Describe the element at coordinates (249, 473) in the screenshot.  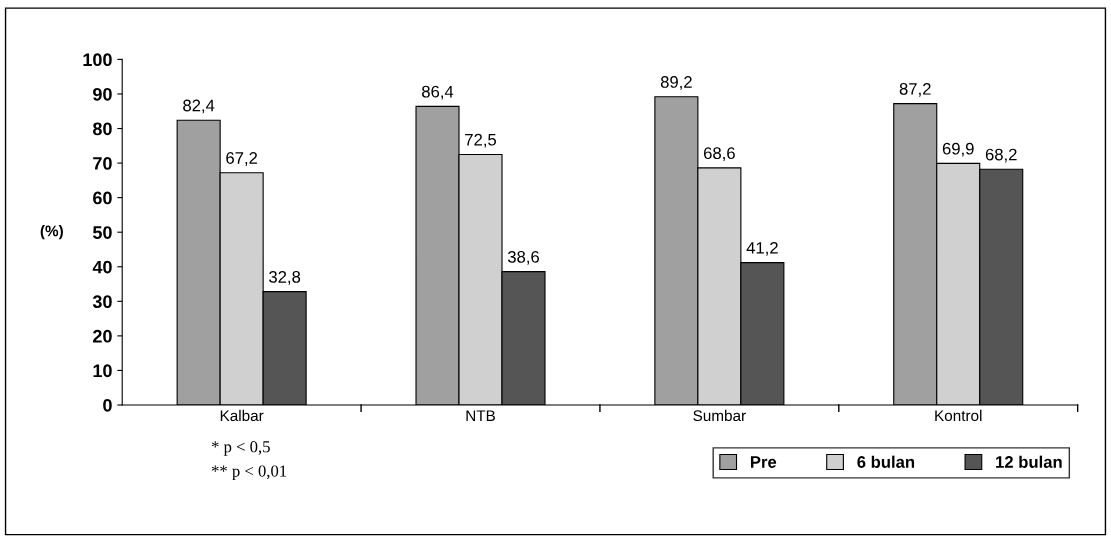
I see `text: ** p < 0,01` at that location.